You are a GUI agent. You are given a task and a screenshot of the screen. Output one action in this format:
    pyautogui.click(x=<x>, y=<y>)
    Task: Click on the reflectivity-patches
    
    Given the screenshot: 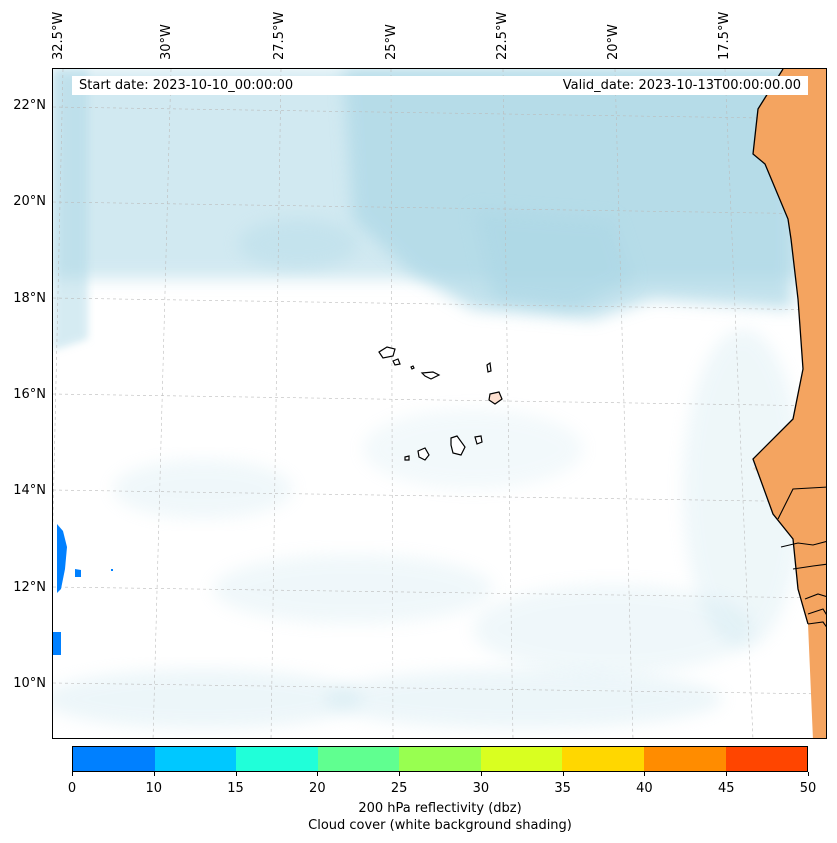 What is the action you would take?
    pyautogui.click(x=83, y=589)
    